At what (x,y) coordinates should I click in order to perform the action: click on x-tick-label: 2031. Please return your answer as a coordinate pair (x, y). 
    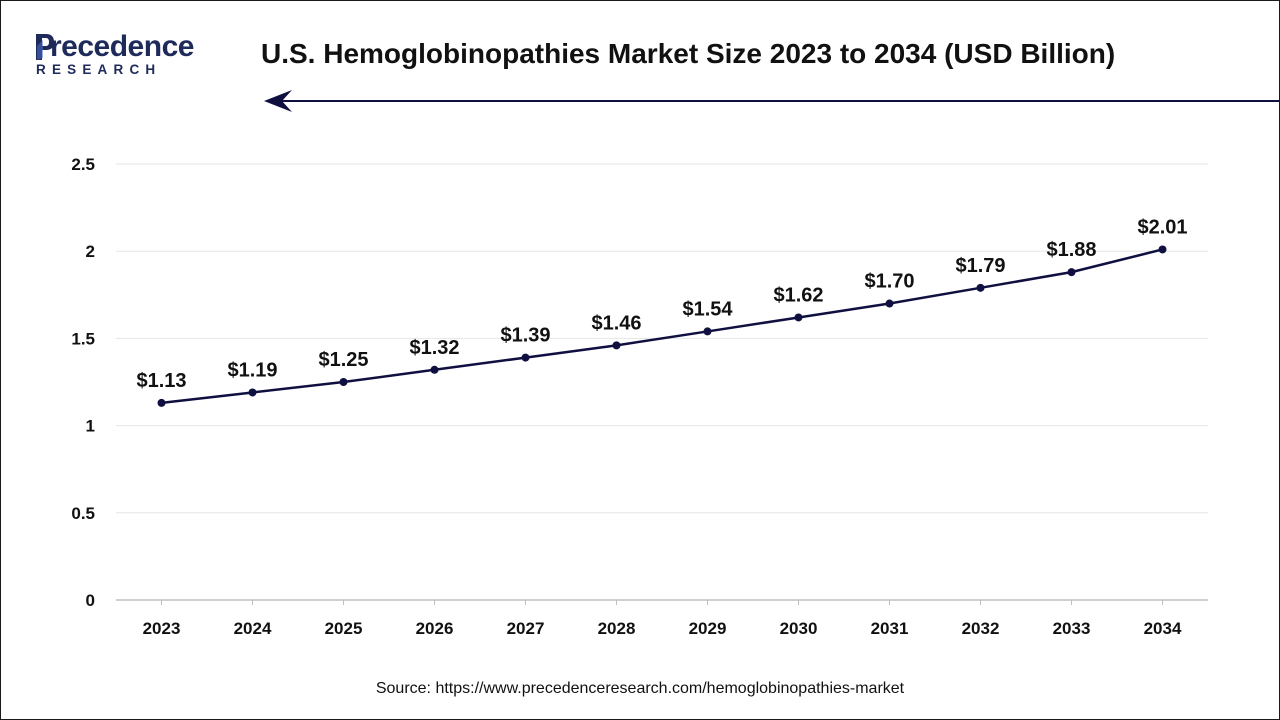
    Looking at the image, I should click on (890, 628).